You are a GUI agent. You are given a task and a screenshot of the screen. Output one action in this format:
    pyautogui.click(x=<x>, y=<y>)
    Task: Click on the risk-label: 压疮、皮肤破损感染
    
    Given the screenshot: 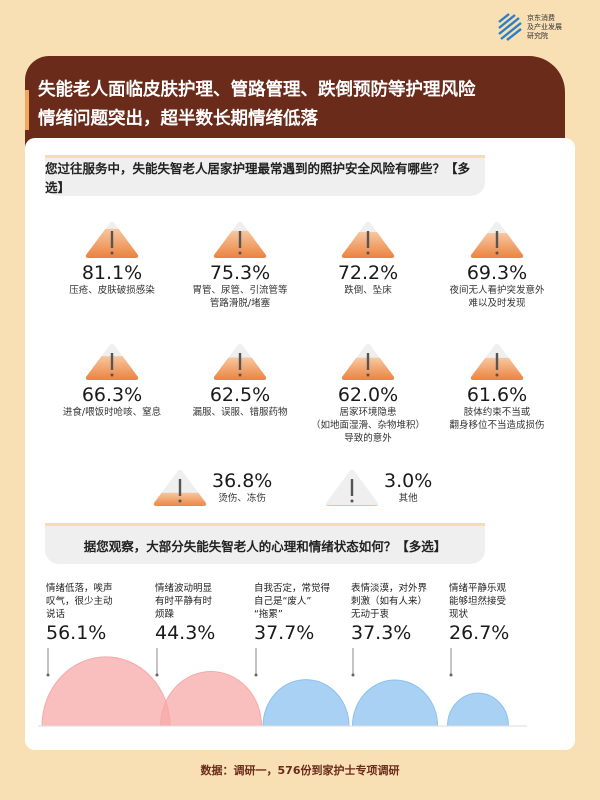 What is the action you would take?
    pyautogui.click(x=112, y=290)
    